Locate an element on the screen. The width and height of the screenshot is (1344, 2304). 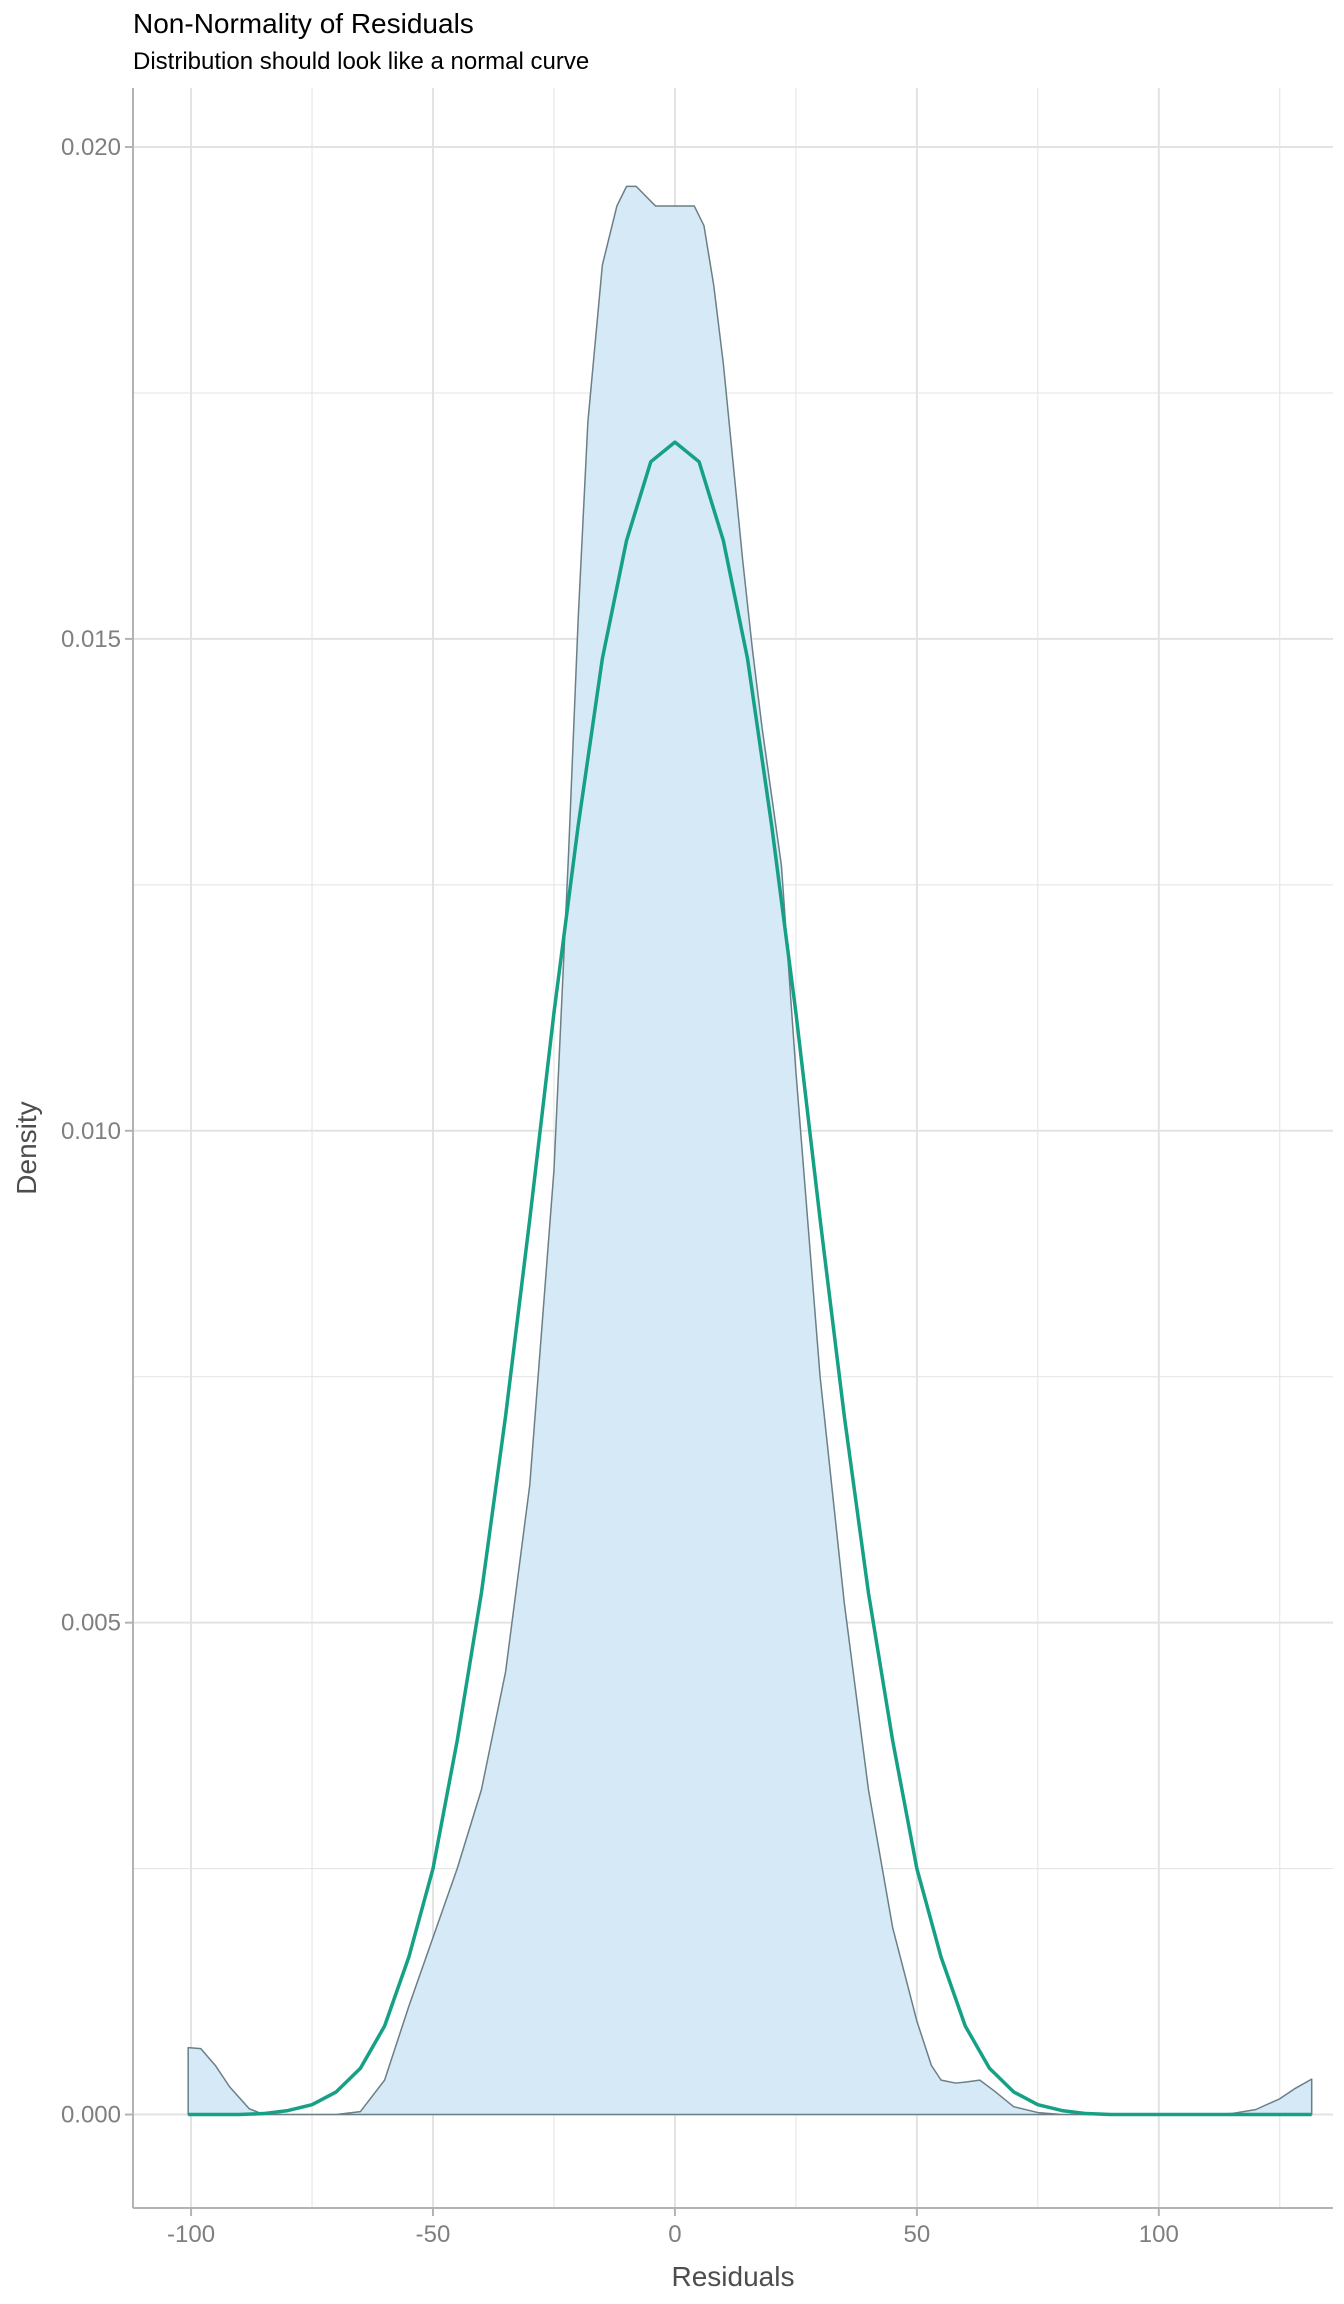
y-tick-label: 0.015 is located at coordinates (91, 639).